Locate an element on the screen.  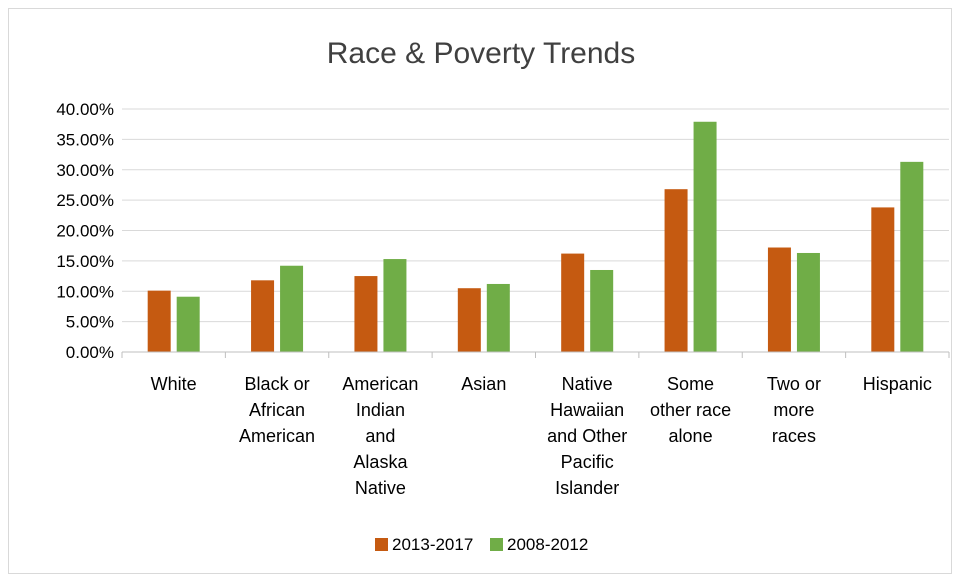
y-tick-label: 20.00% is located at coordinates (85, 231).